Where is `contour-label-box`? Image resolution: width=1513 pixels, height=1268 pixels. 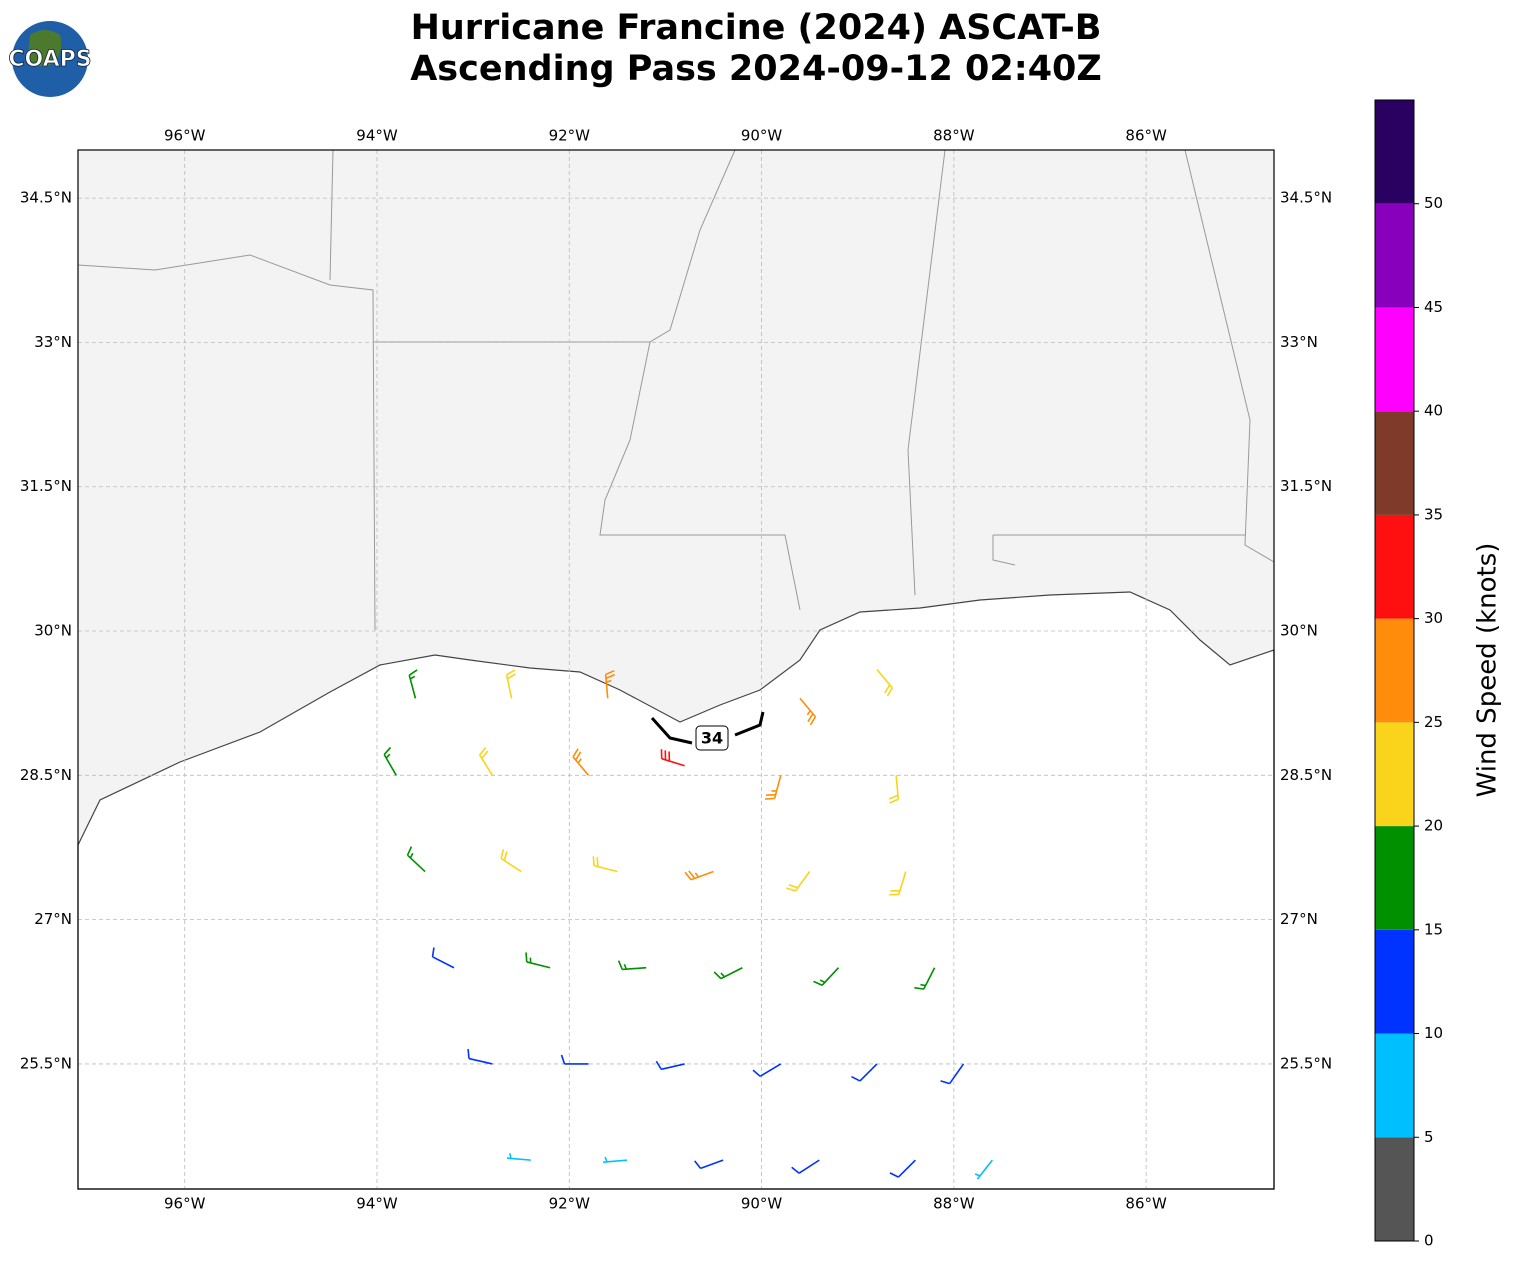
contour-label-box is located at coordinates (712, 738).